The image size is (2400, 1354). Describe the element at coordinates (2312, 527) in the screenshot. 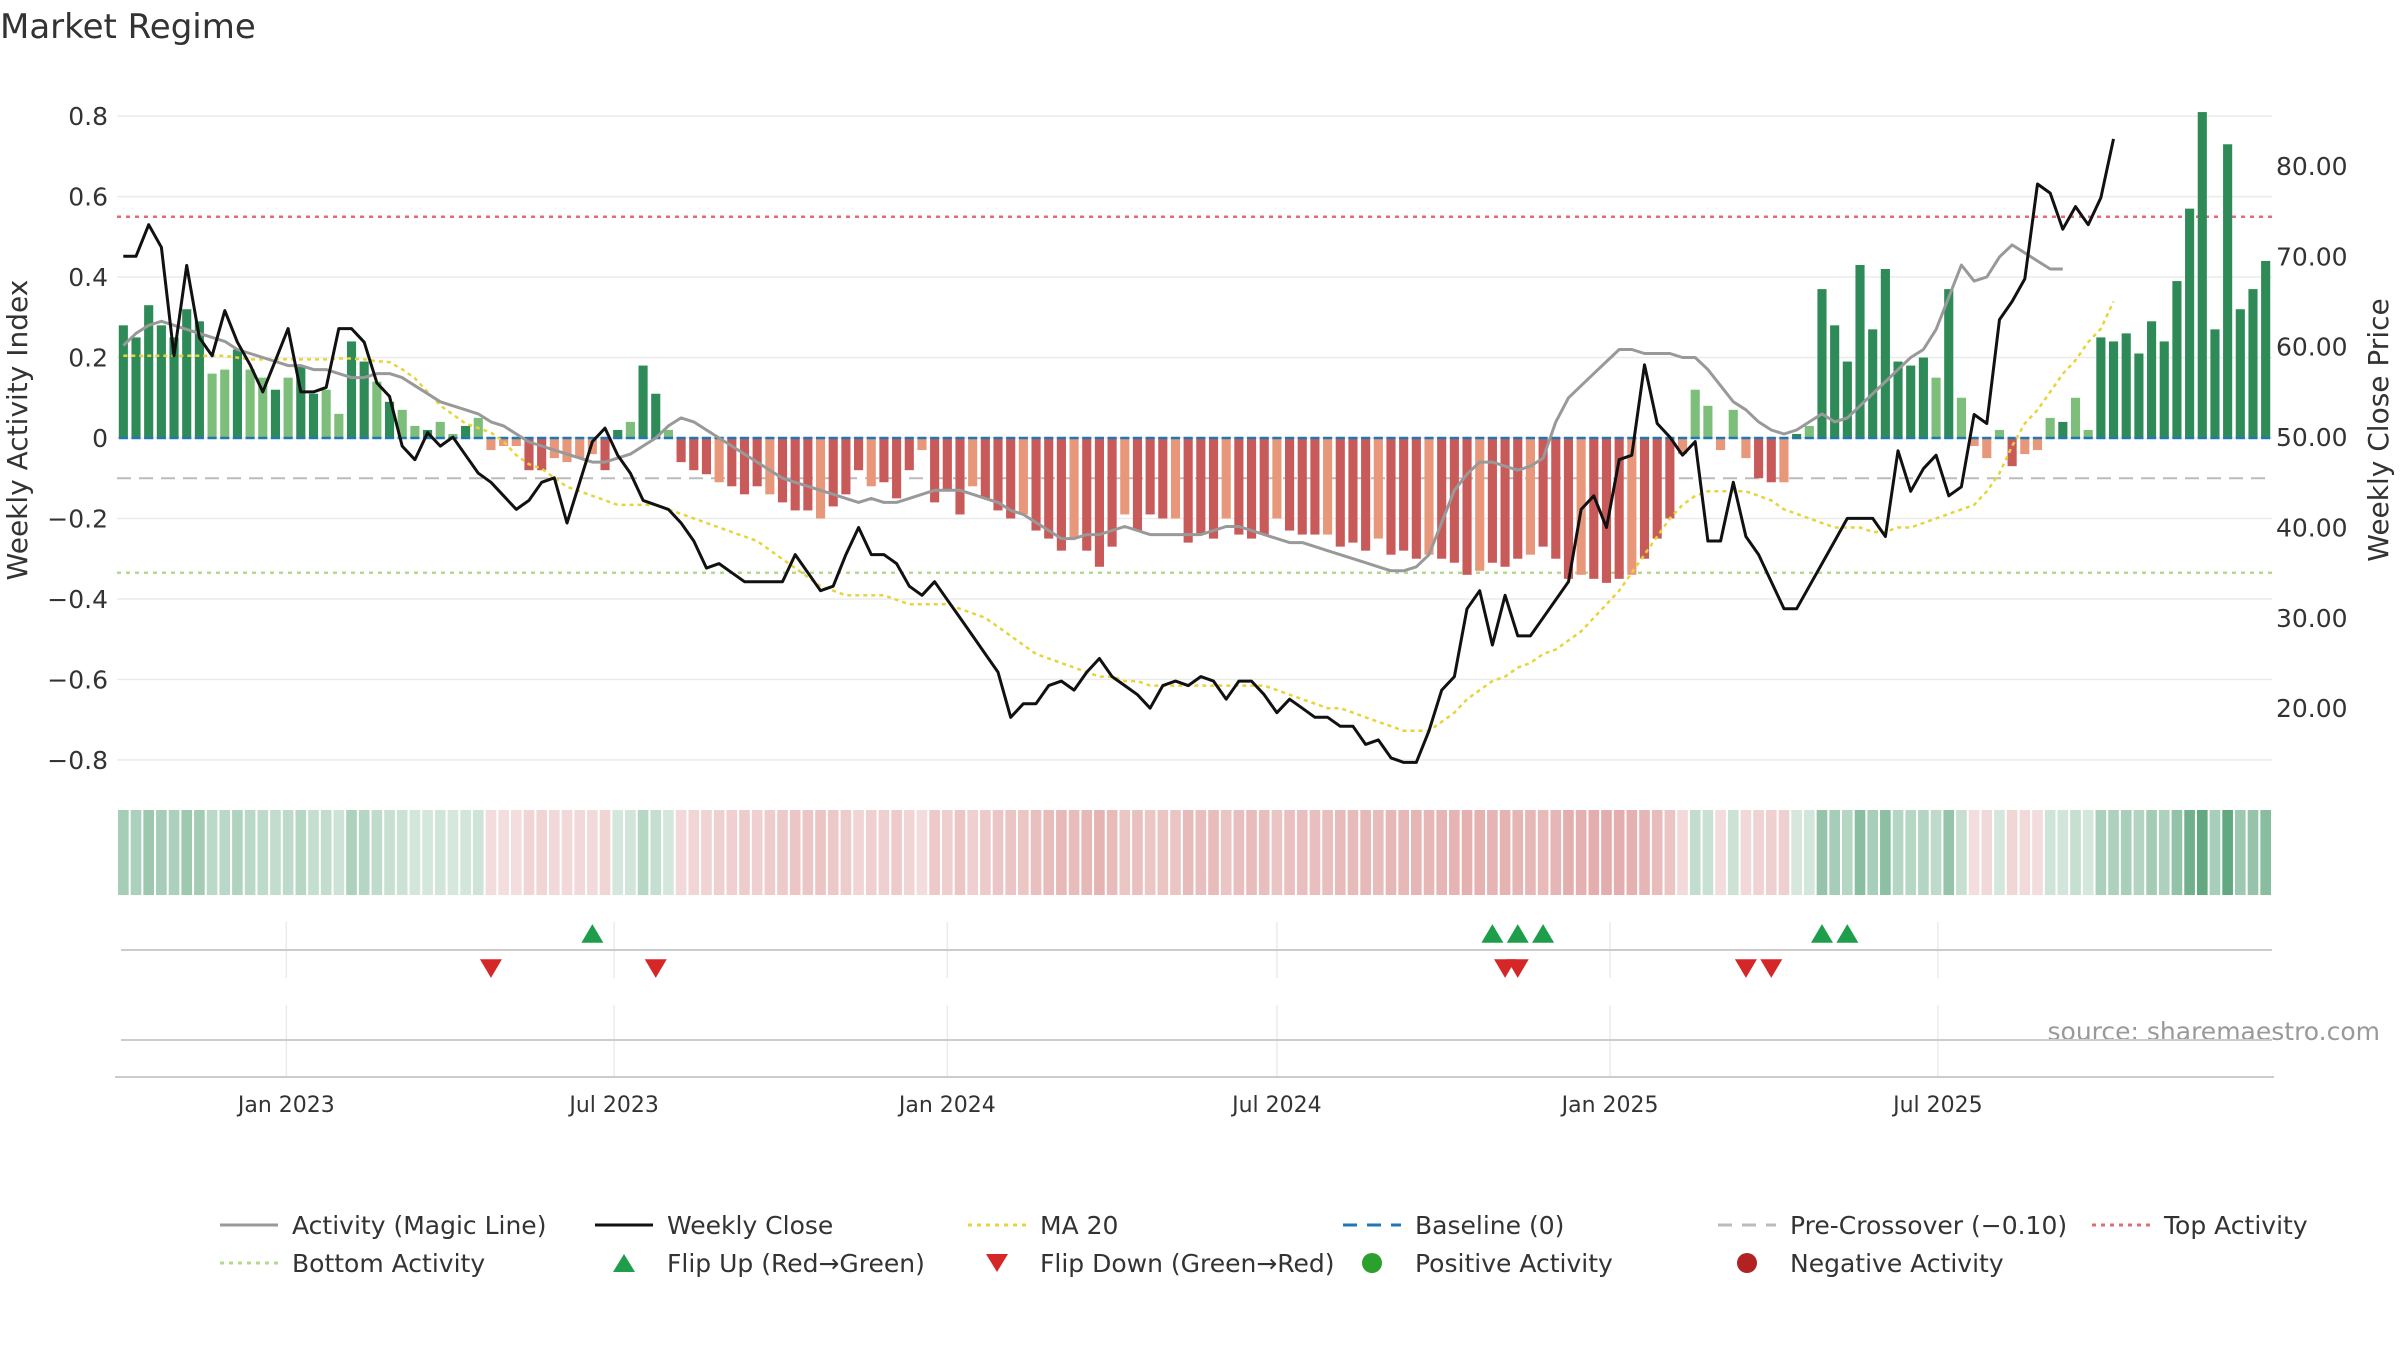

I see `y-tick-label-right: 40.00` at that location.